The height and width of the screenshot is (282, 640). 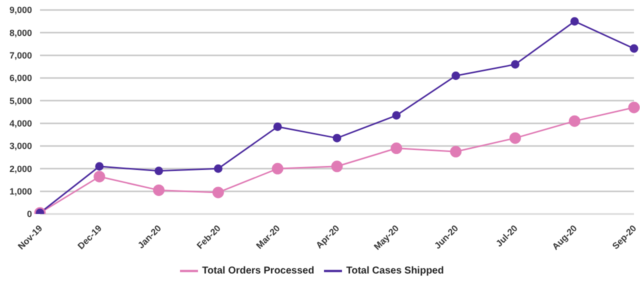 What do you see at coordinates (20, 123) in the screenshot?
I see `y-tick-label: 4,000` at bounding box center [20, 123].